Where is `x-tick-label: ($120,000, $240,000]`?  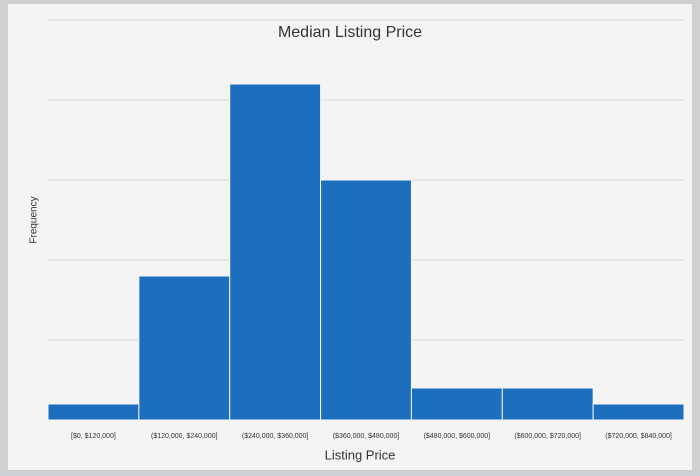
x-tick-label: ($120,000, $240,000] is located at coordinates (184, 436).